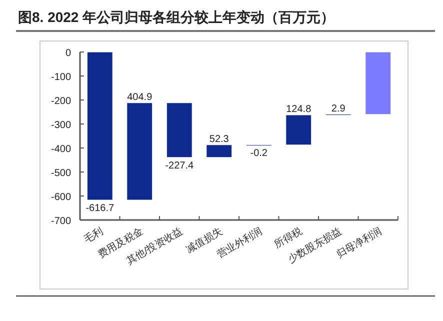 This screenshot has height=321, width=443. What do you see at coordinates (140, 97) in the screenshot?
I see `data-label: 404.9` at bounding box center [140, 97].